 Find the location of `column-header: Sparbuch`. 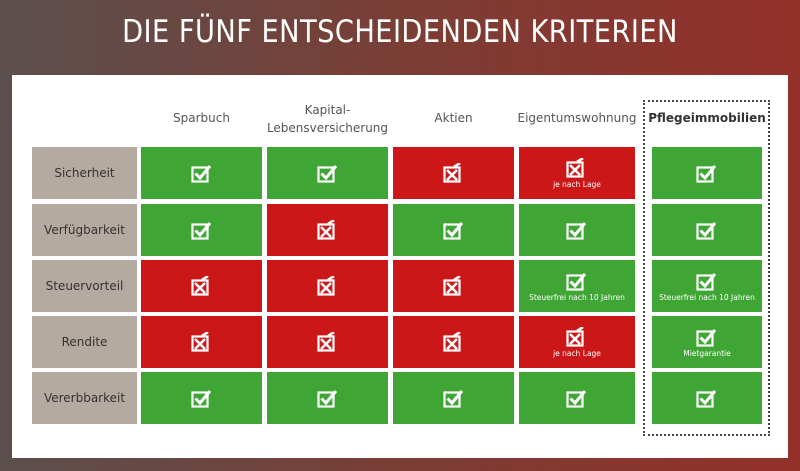

column-header: Sparbuch is located at coordinates (201, 118).